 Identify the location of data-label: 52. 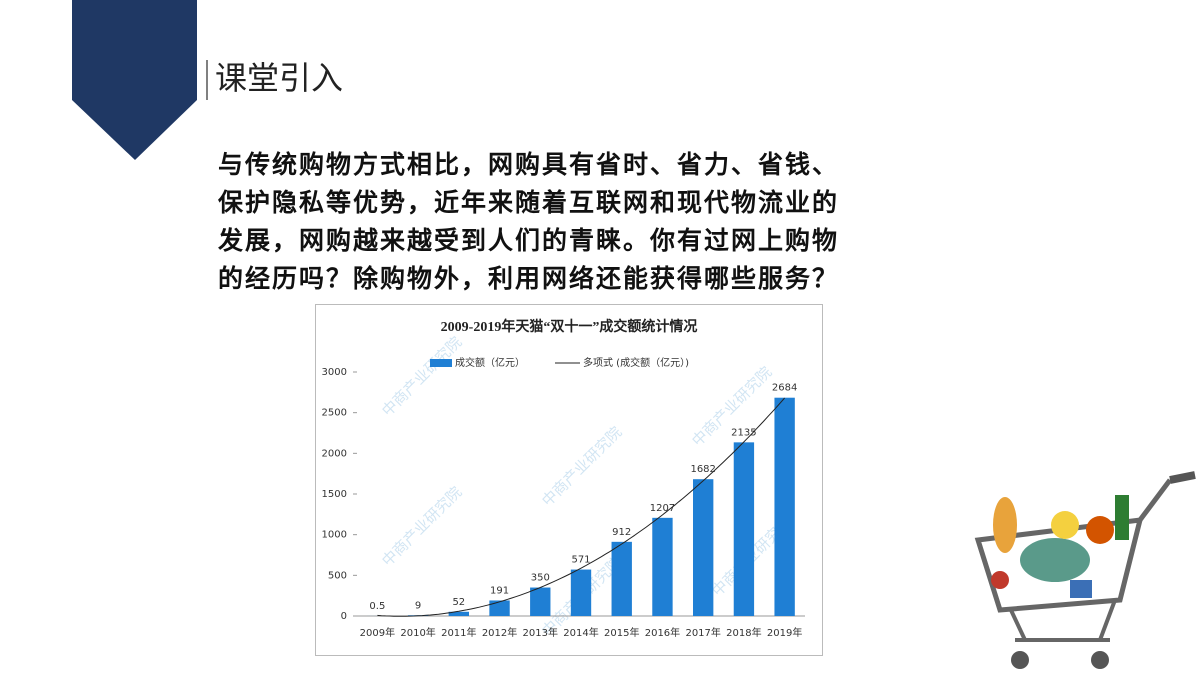
(458, 602).